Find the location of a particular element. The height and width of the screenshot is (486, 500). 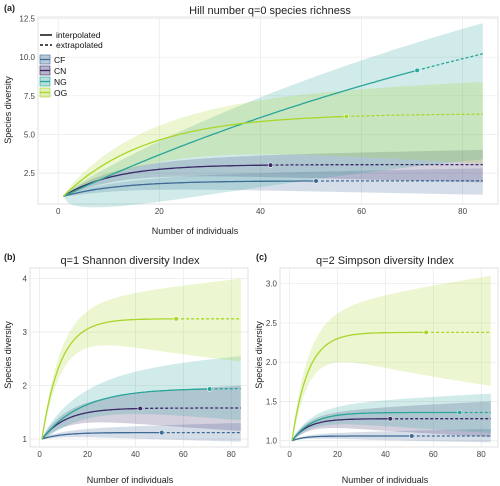

panel-a-point-og is located at coordinates (346, 116).